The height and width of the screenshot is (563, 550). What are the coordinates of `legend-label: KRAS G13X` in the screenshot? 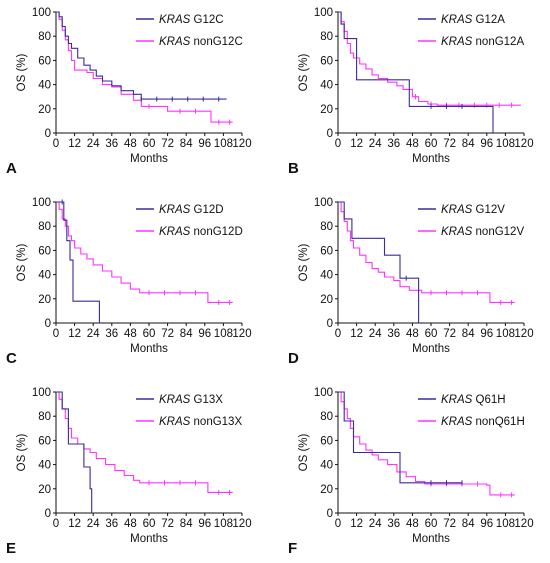 It's located at (191, 400).